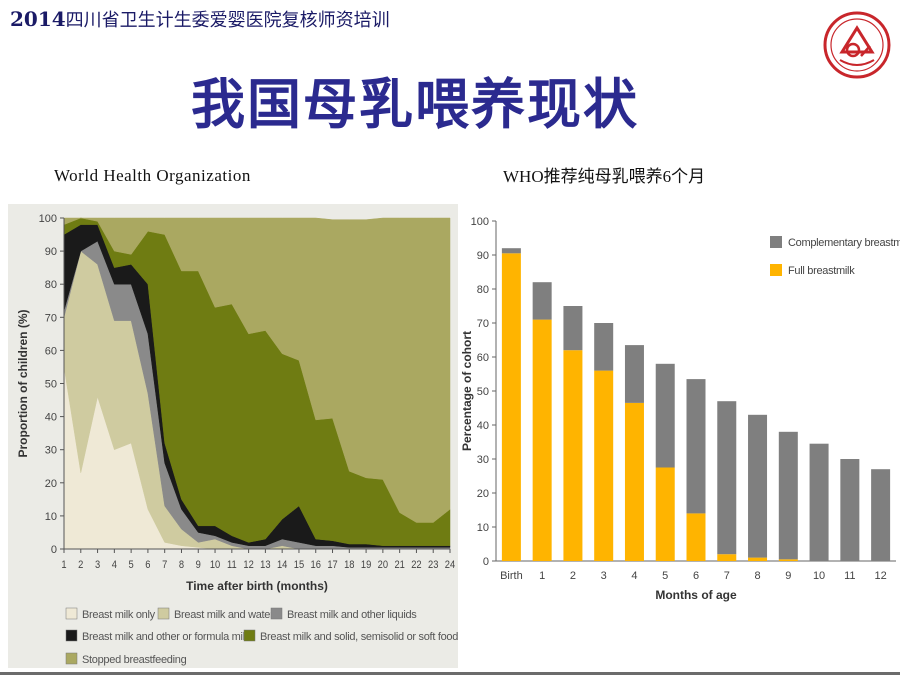 Image resolution: width=900 pixels, height=675 pixels. What do you see at coordinates (227, 20) in the screenshot?
I see `header-text: 四川省卫生计生委爱婴医院复核师资培训` at bounding box center [227, 20].